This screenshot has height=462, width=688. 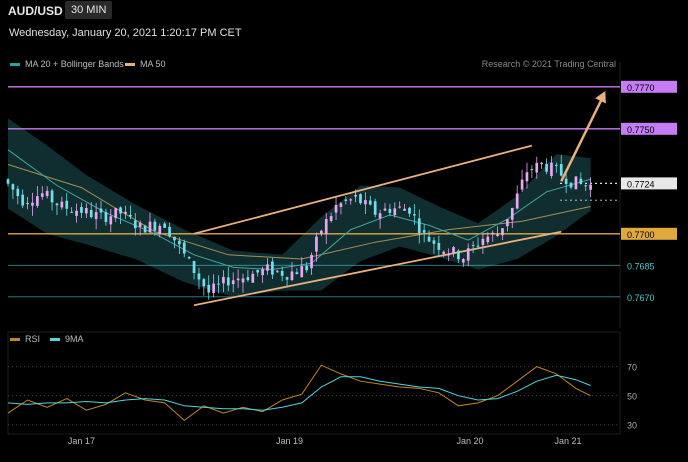 I want to click on research-credit: Research © 2021 Trading Central, so click(x=548, y=64).